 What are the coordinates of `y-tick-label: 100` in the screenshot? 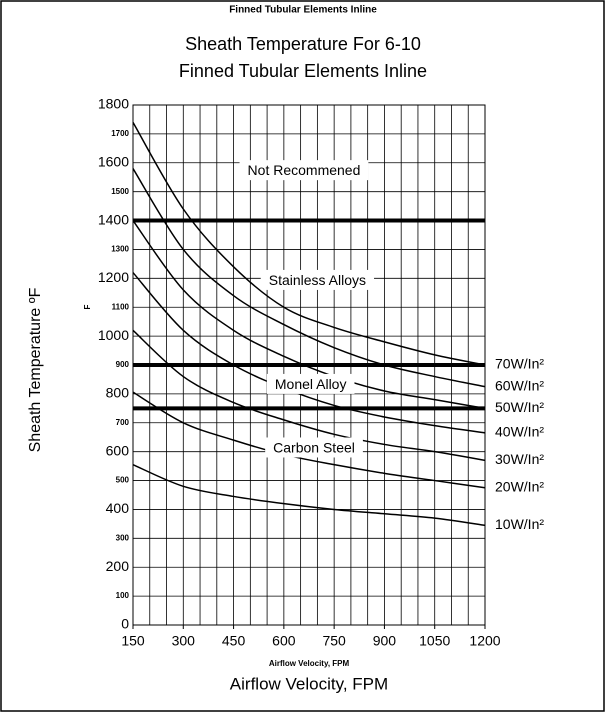 It's located at (123, 595).